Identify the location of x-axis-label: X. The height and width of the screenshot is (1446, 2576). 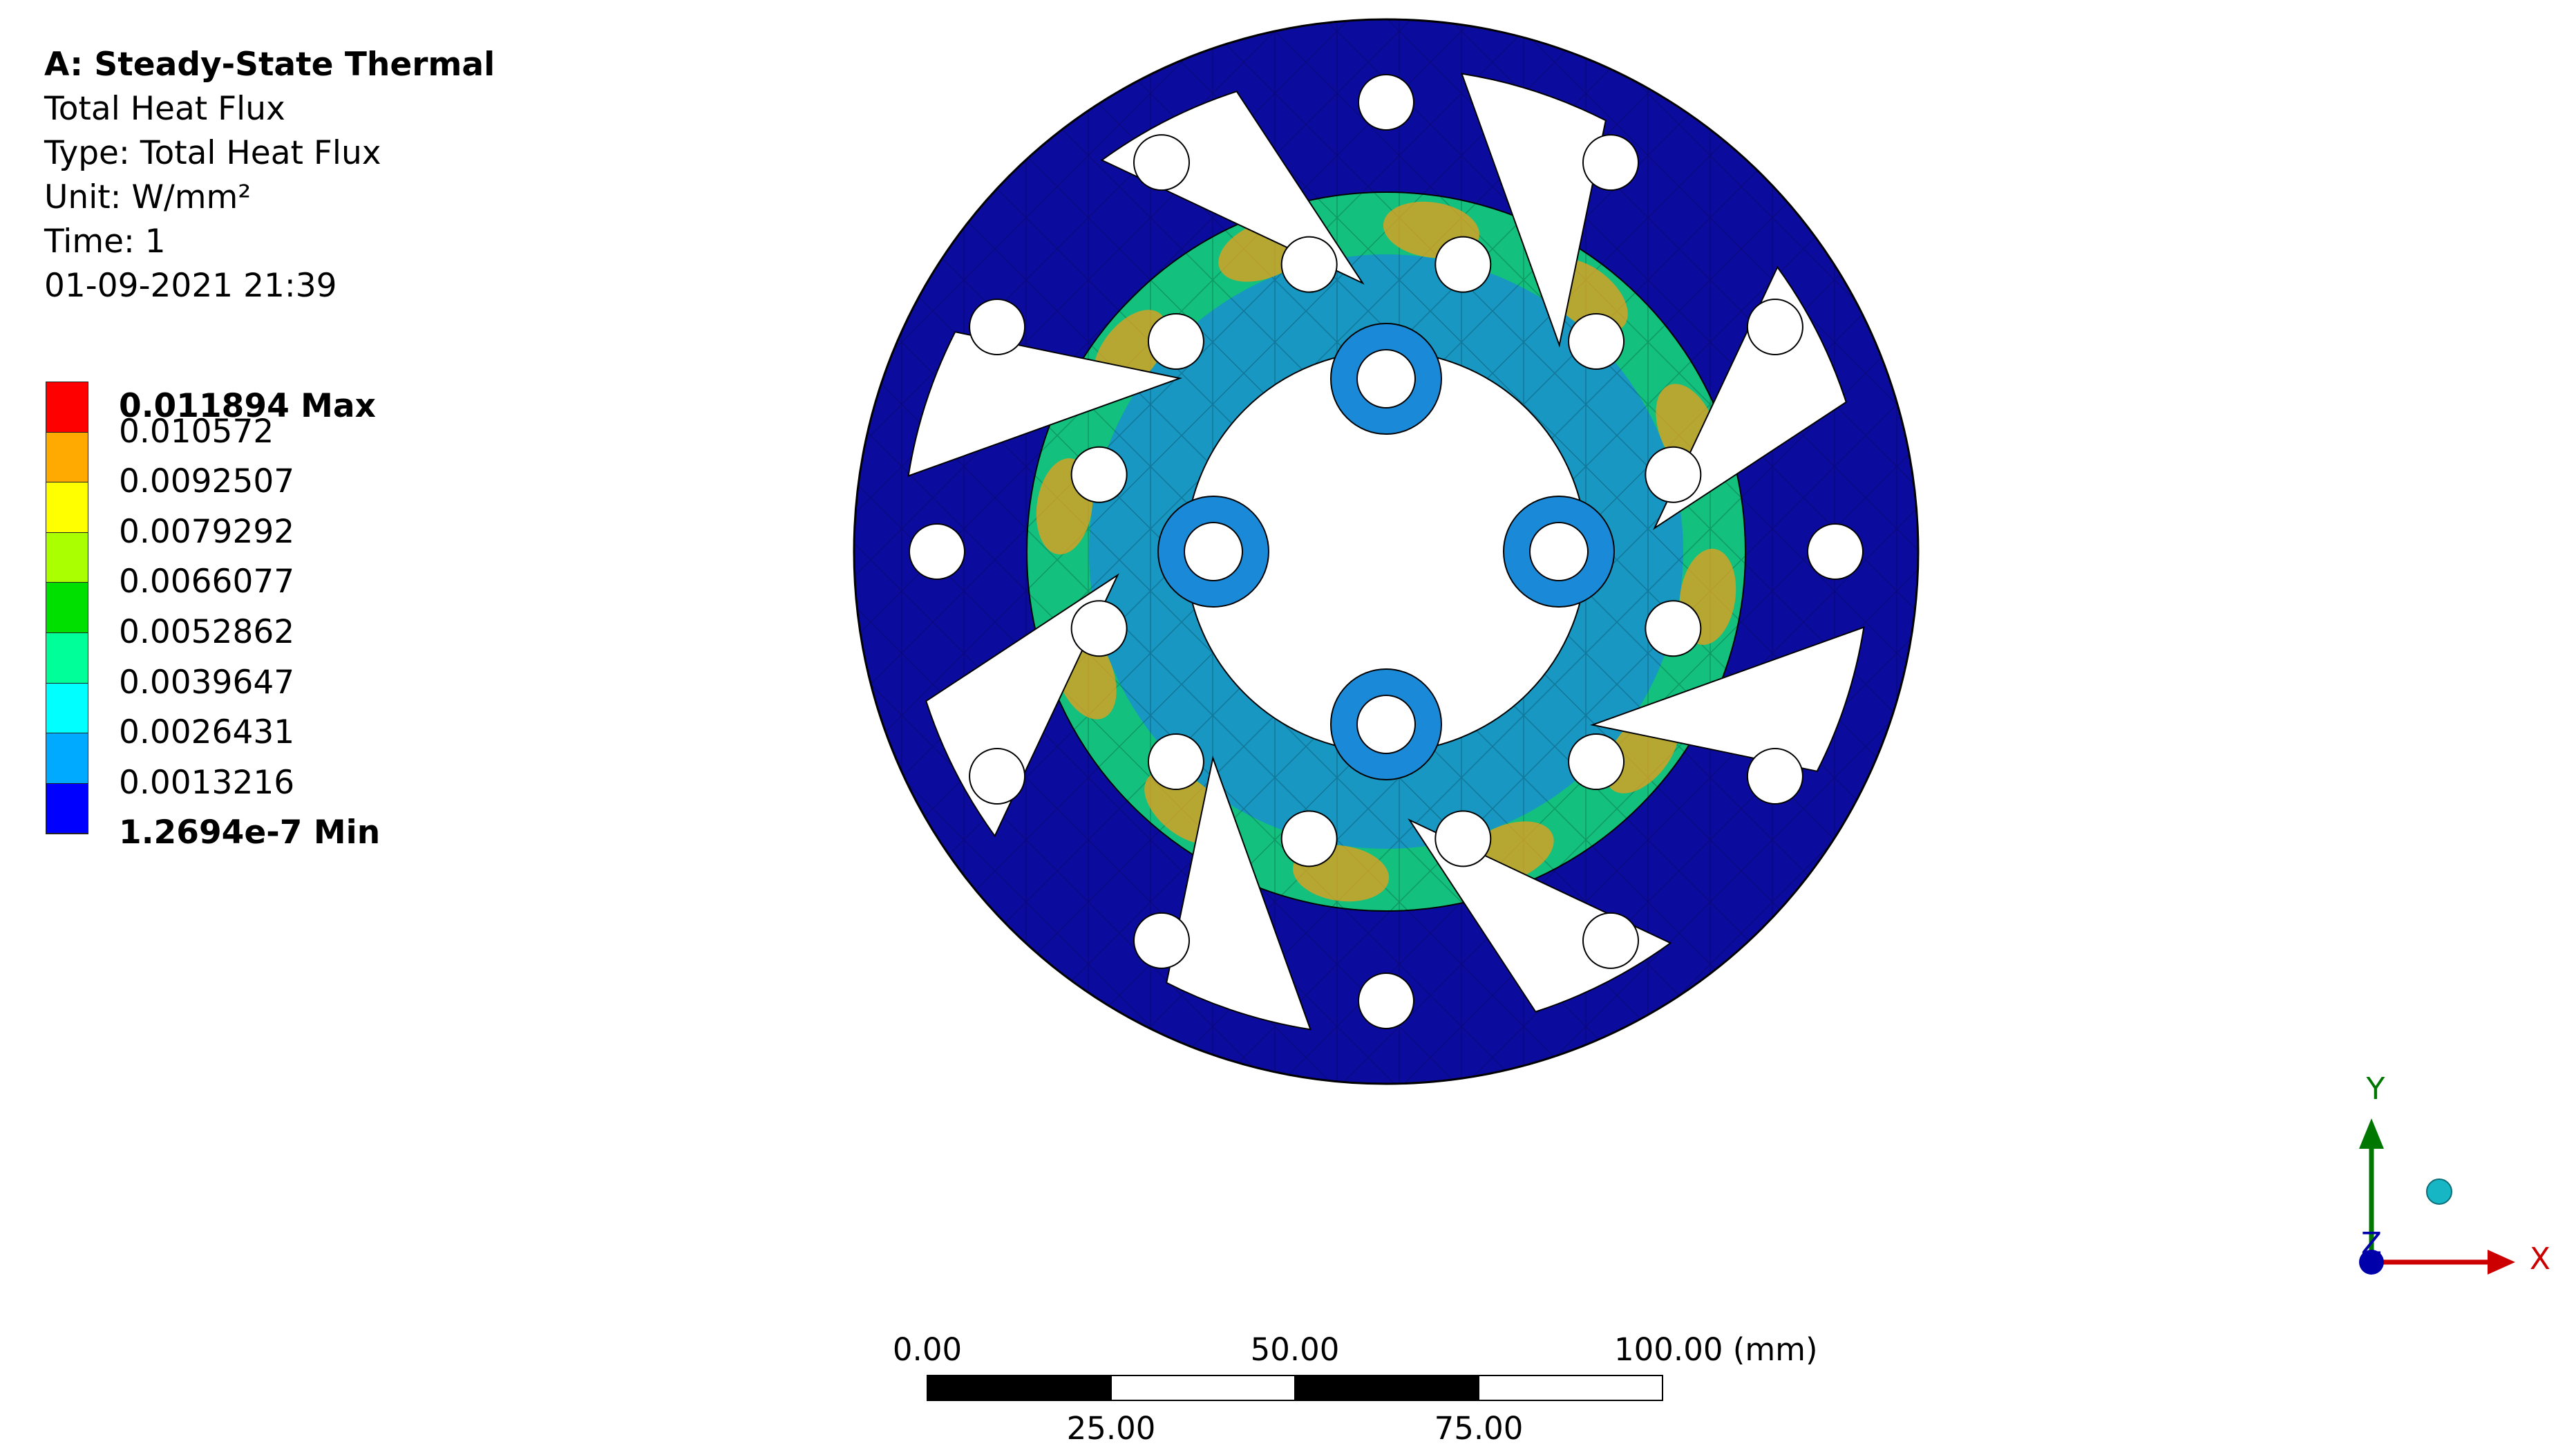
(2540, 1259).